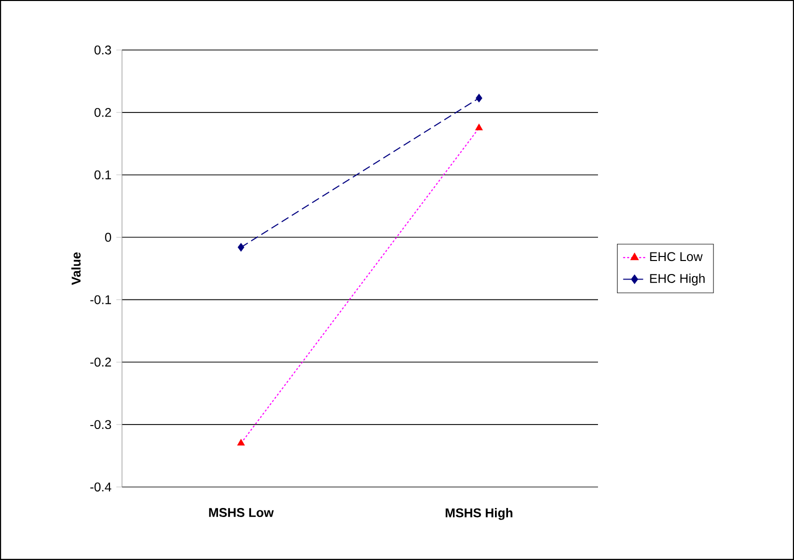  I want to click on y-tick-label: 0.1, so click(102, 175).